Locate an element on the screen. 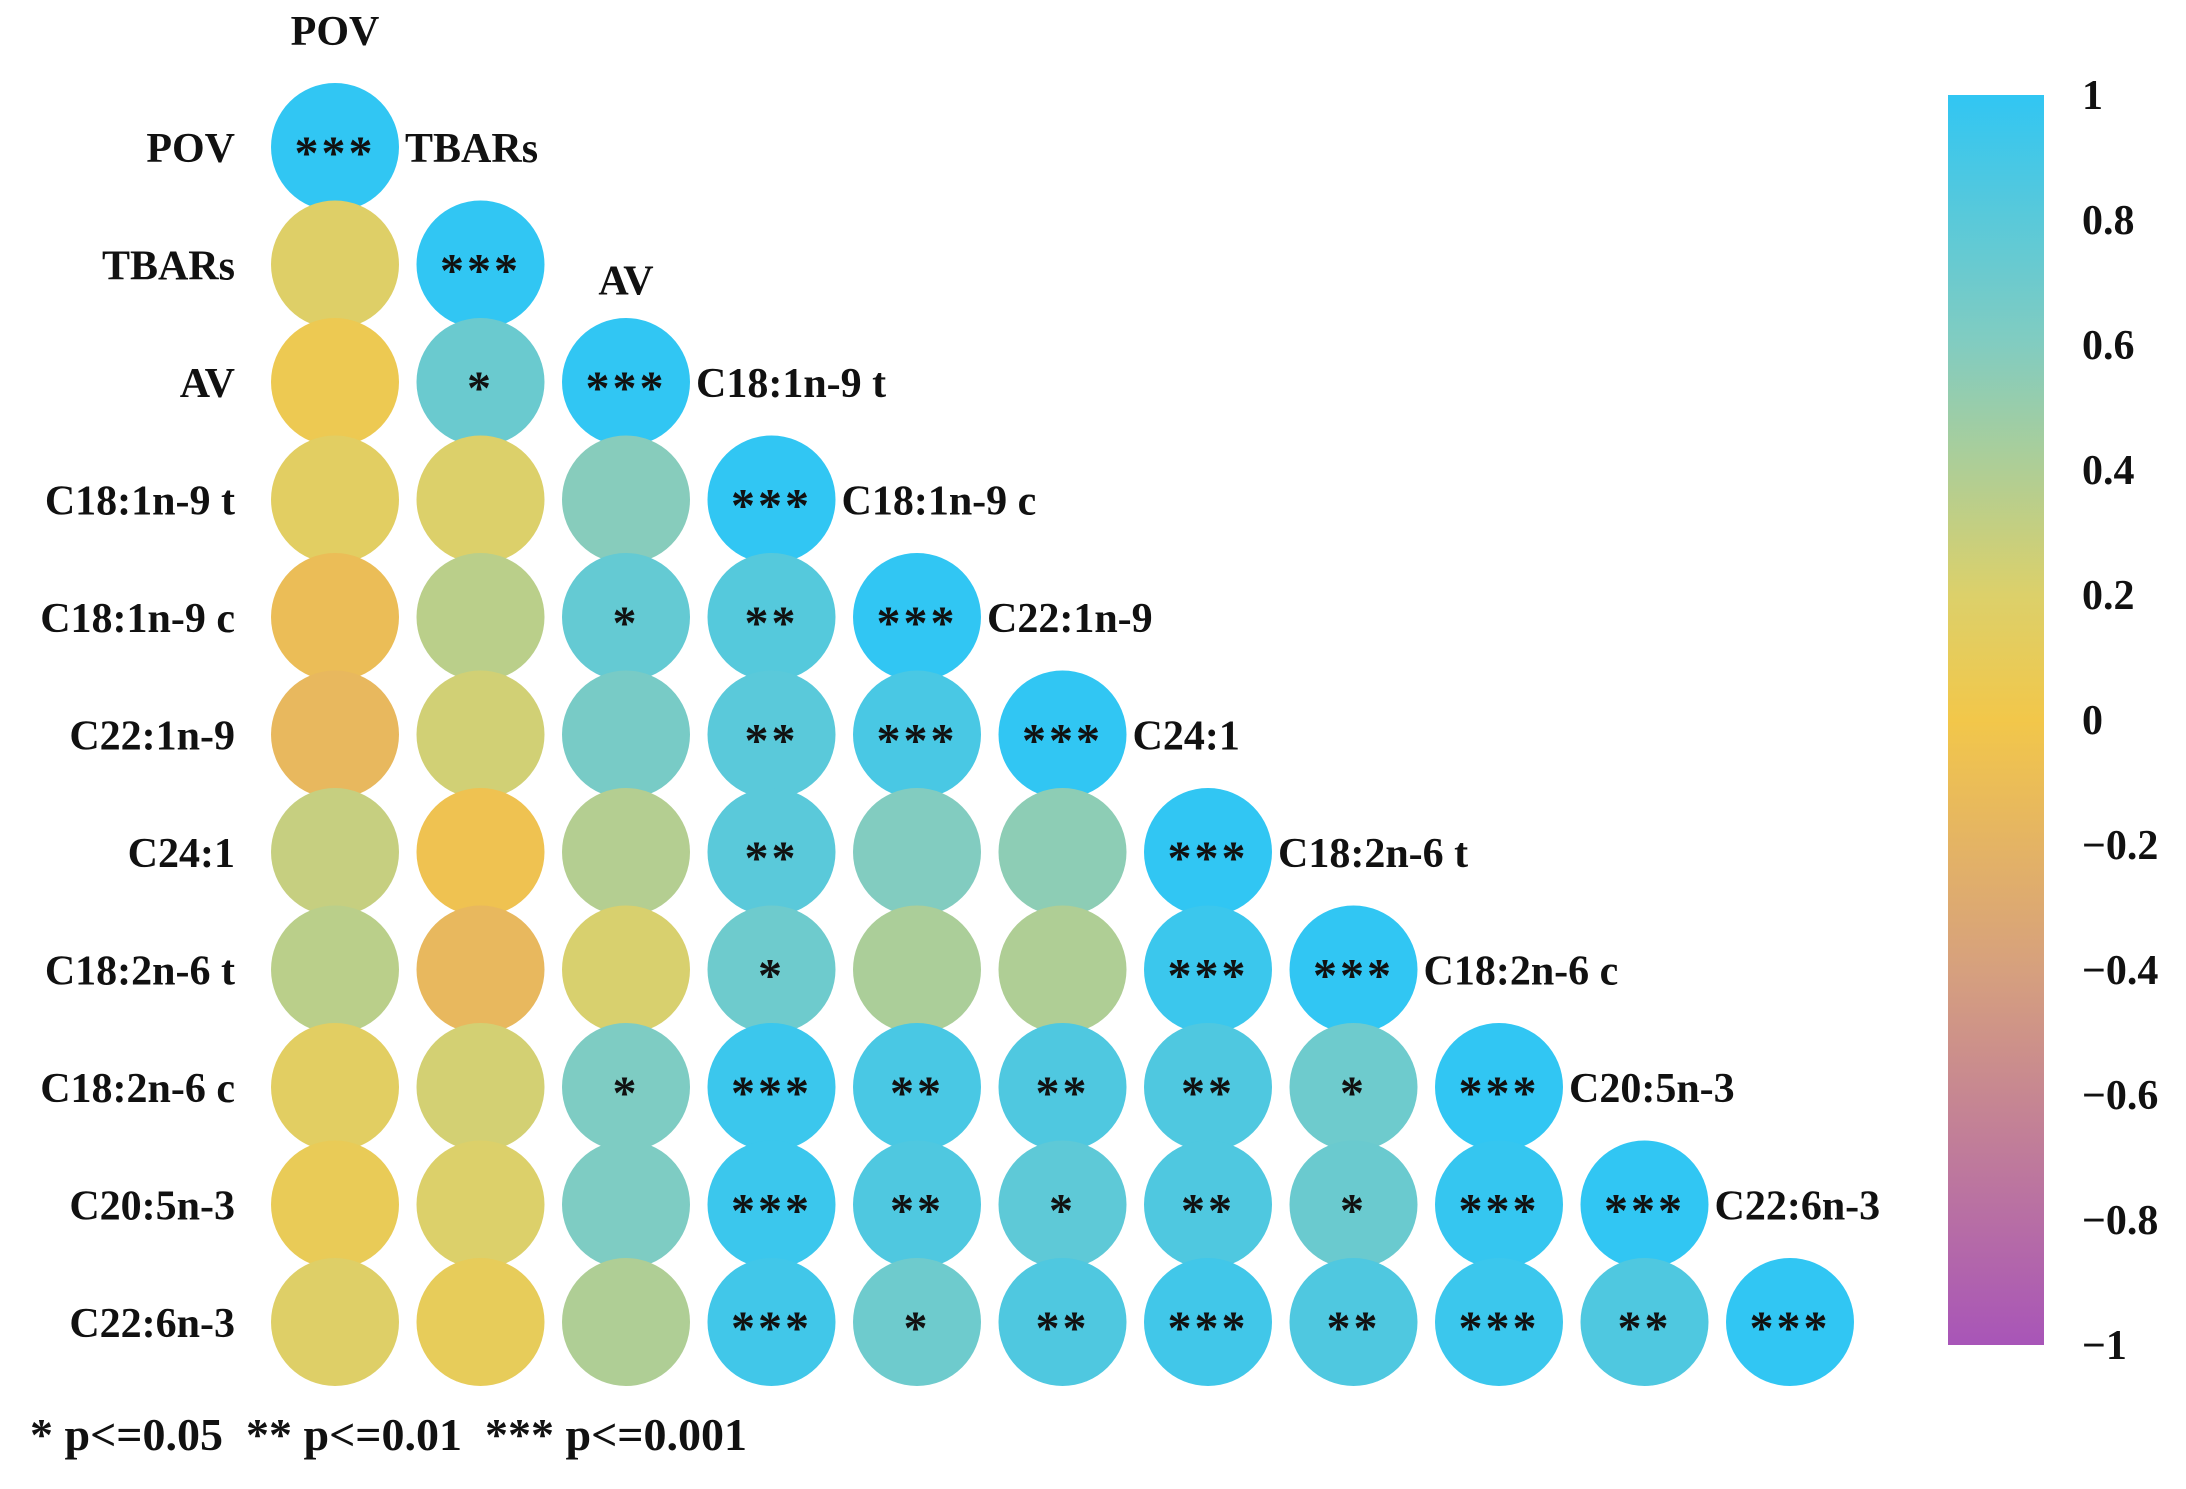 This screenshot has height=1489, width=2186. cell-c18-2n-6-c-c18-1n-9-c is located at coordinates (917, 1087).